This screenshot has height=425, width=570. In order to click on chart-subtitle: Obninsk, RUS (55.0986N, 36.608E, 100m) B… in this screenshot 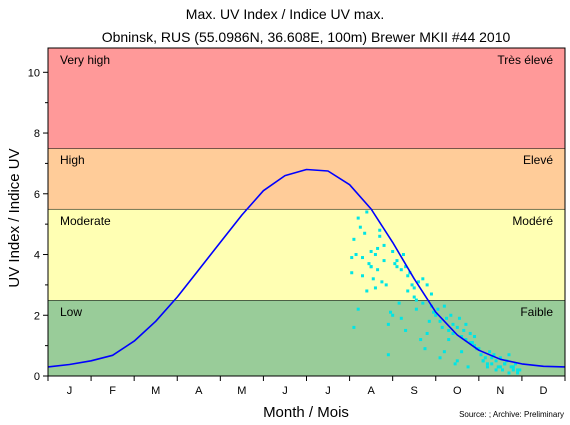, I will do `click(306, 37)`.